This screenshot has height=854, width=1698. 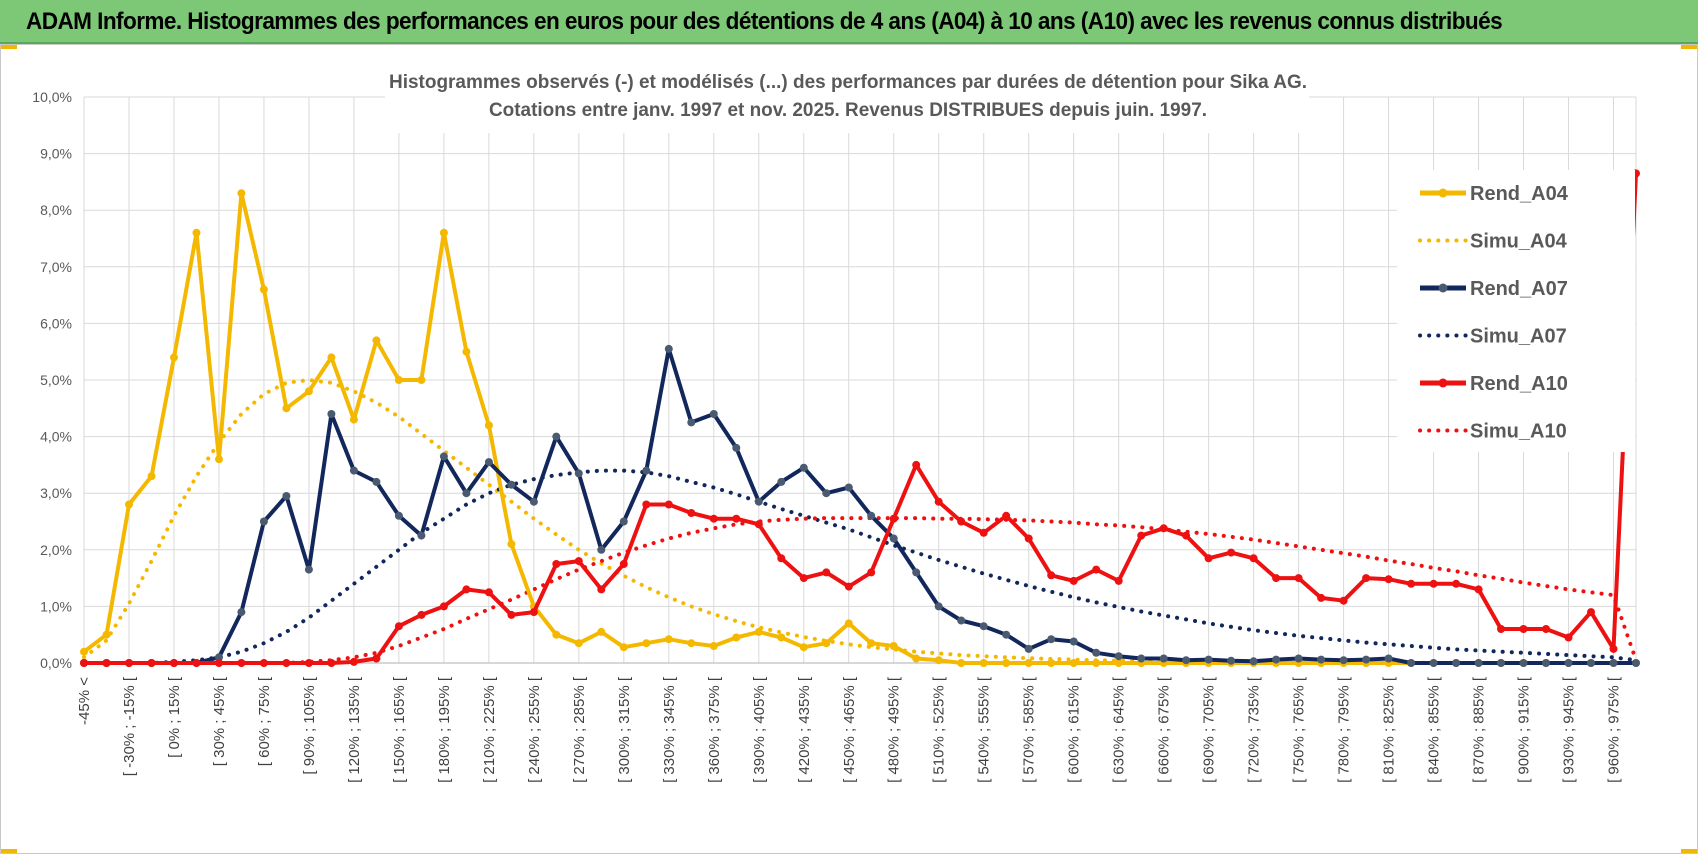 I want to click on legend-background, so click(x=1516, y=311).